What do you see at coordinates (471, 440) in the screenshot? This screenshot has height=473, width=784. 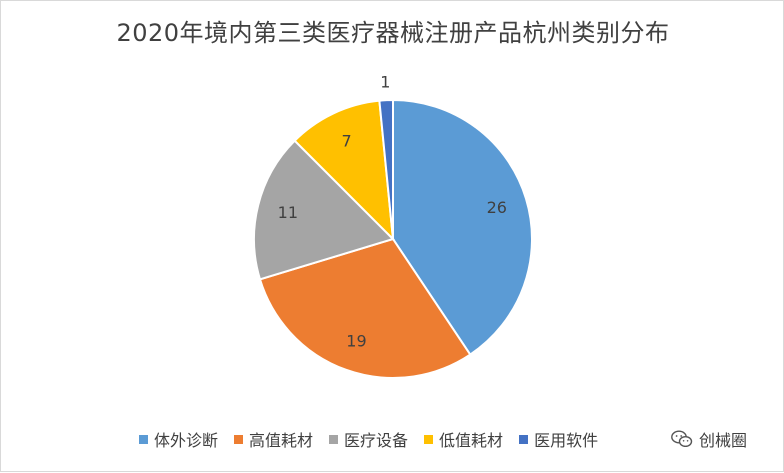 I see `legend-label-3: 低值耗材` at bounding box center [471, 440].